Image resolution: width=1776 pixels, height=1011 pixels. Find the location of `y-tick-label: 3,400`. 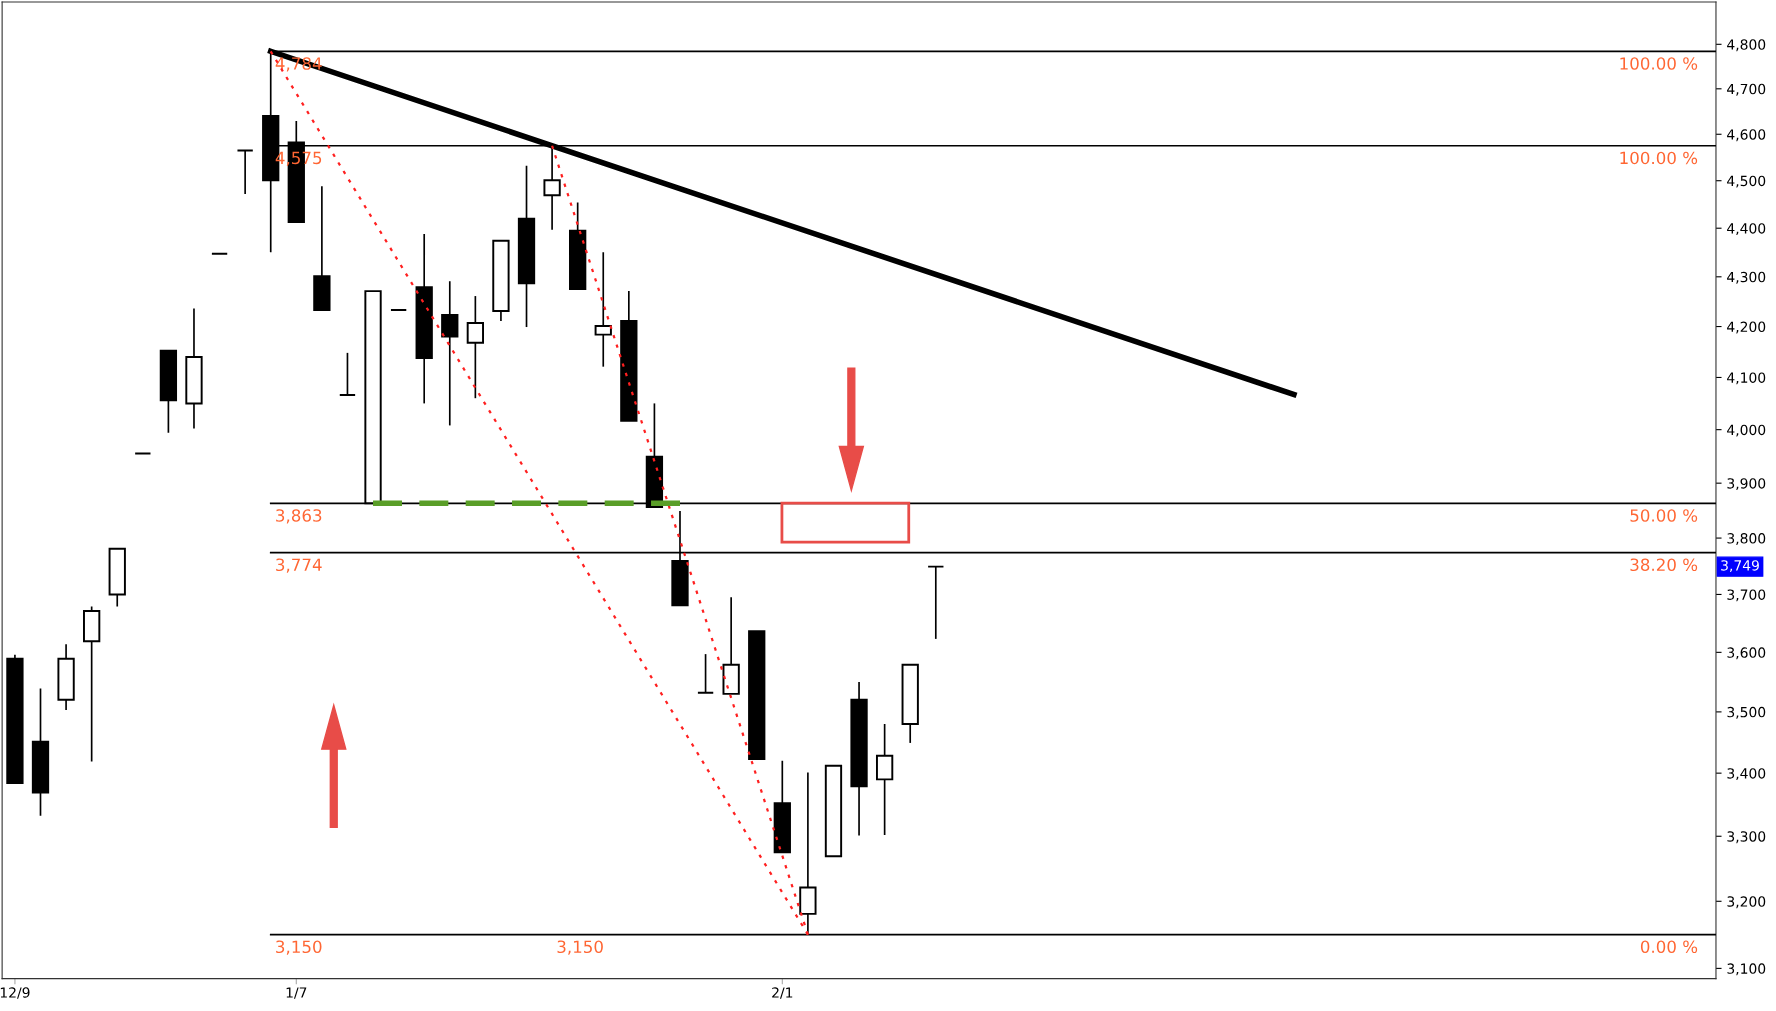

y-tick-label: 3,400 is located at coordinates (1746, 774).